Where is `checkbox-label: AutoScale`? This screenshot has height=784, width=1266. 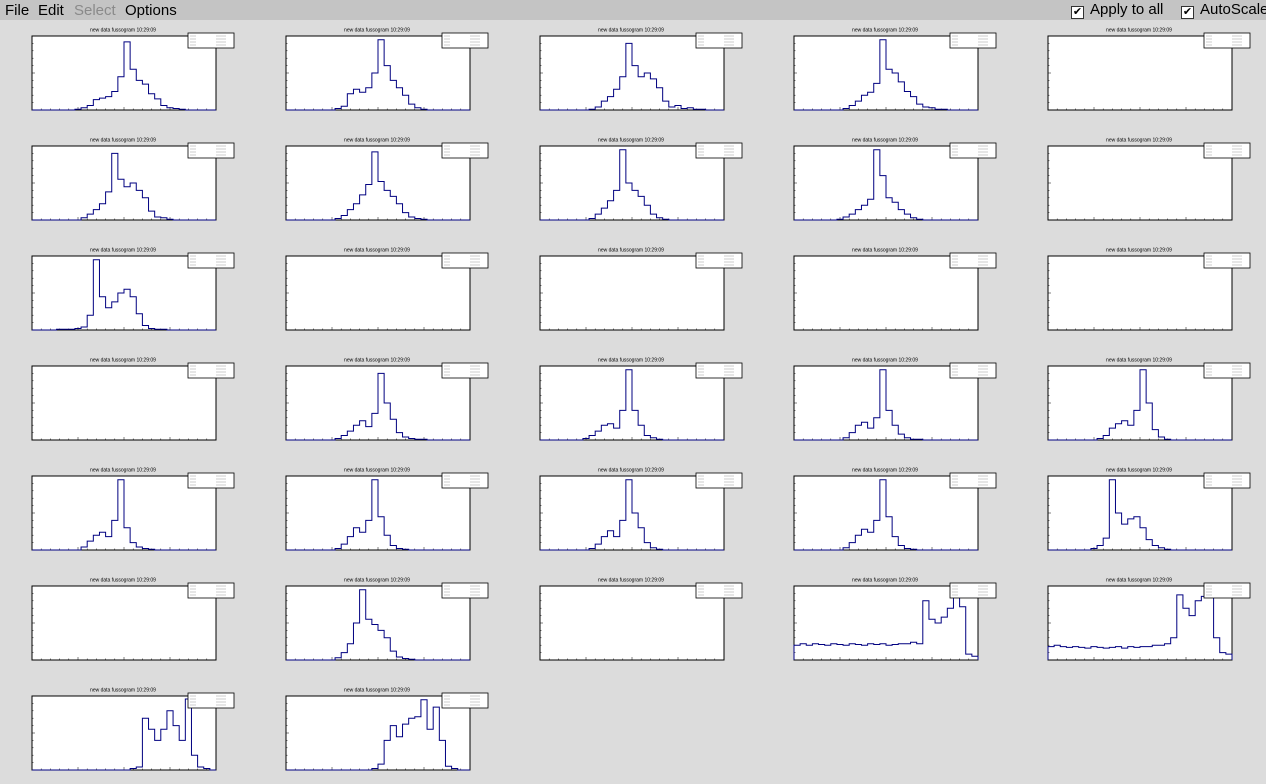 checkbox-label: AutoScale is located at coordinates (1233, 9).